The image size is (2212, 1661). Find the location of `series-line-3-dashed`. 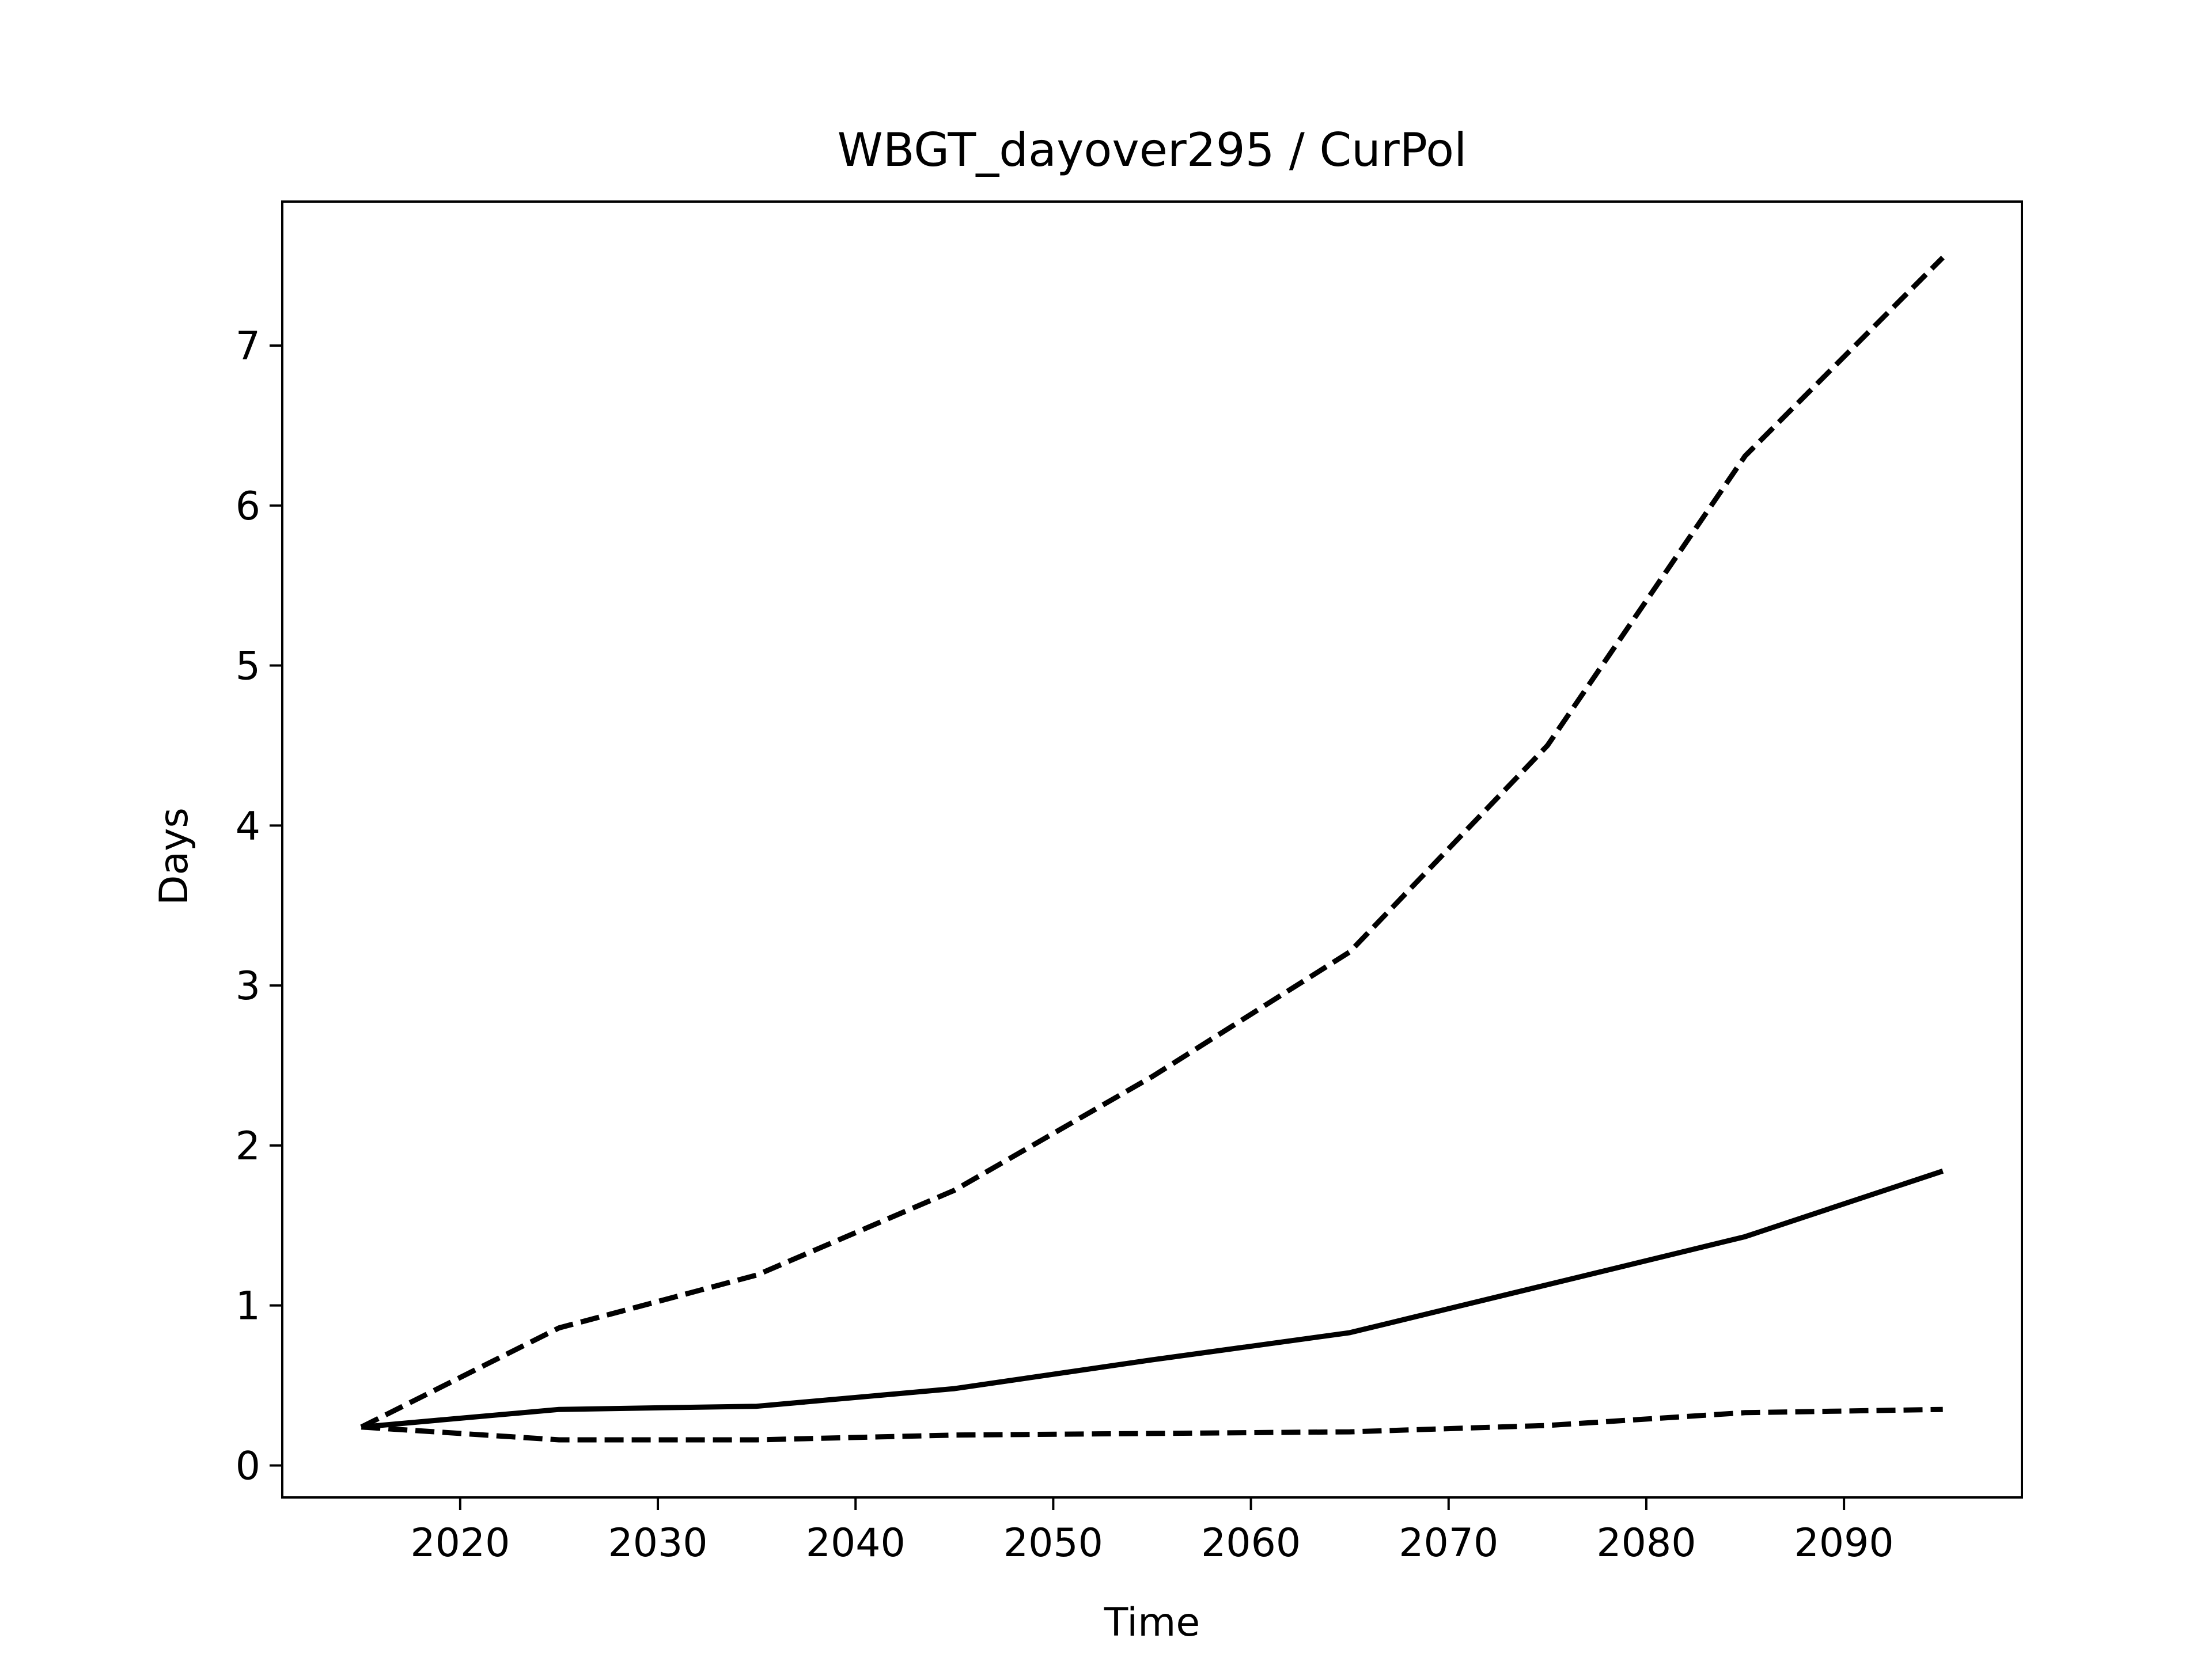

series-line-3-dashed is located at coordinates (1152, 1424).